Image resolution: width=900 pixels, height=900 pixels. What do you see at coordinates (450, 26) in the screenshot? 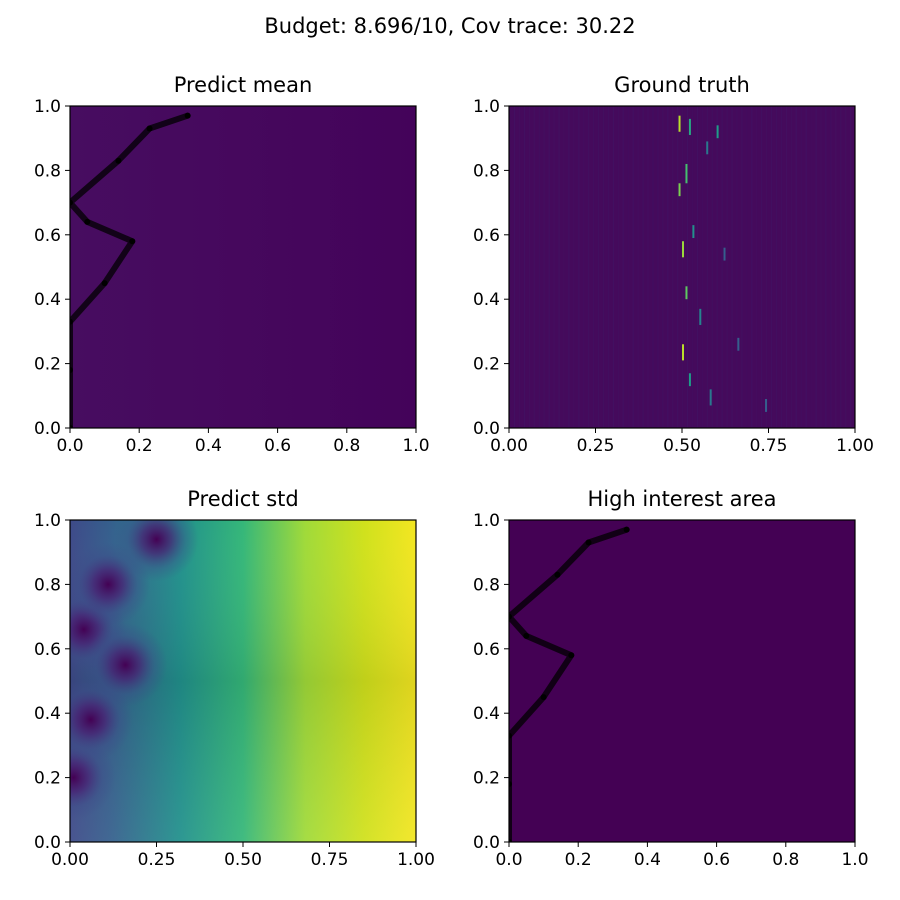
I see `figure-suptitle: Budget: 8.696/10, Cov trace: 30.22` at bounding box center [450, 26].